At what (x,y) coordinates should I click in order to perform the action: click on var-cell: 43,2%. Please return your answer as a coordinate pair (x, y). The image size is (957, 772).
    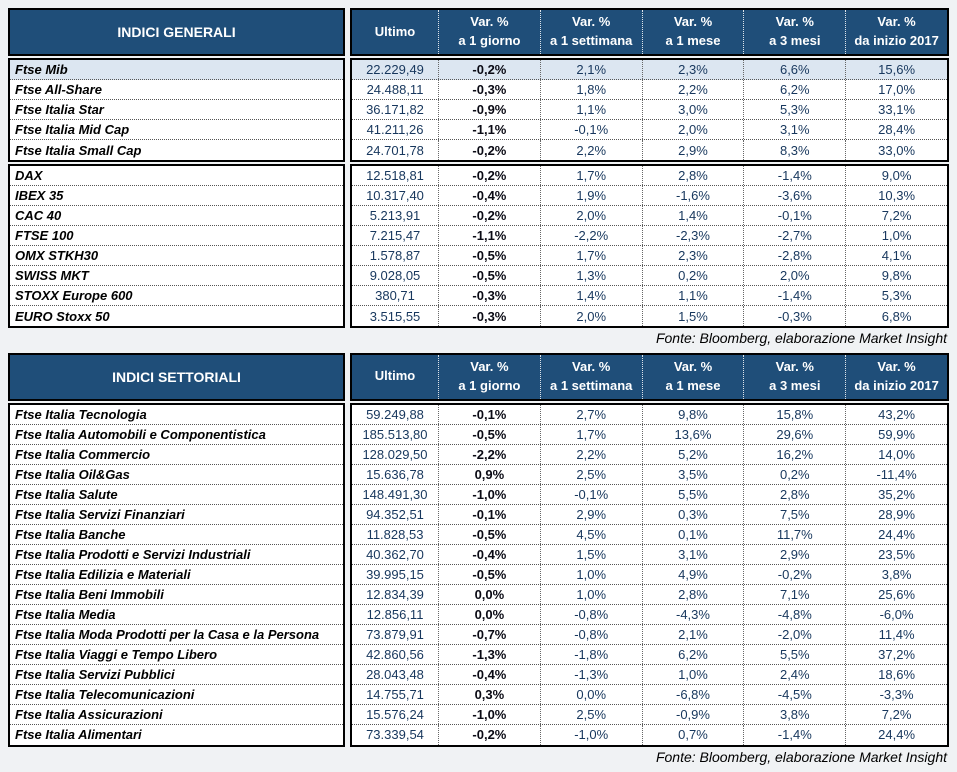
    Looking at the image, I should click on (896, 414).